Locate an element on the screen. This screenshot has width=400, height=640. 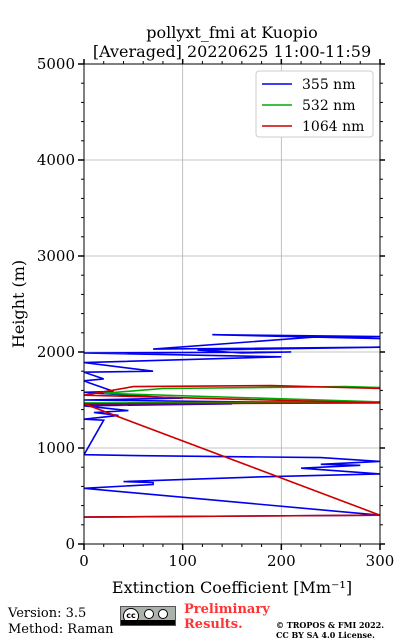
y-tick-label: 3000 is located at coordinates (56, 256).